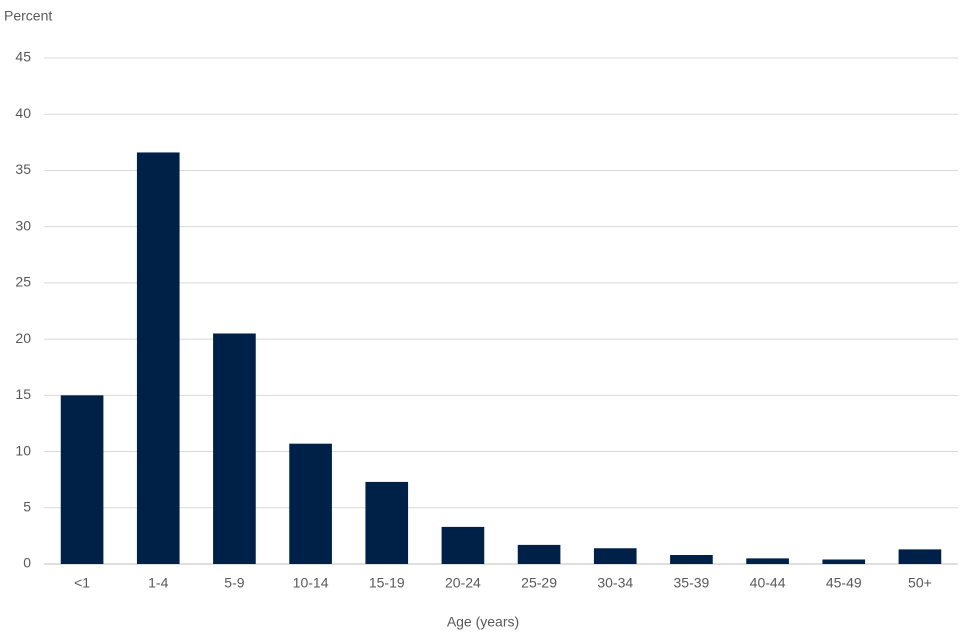 Image resolution: width=960 pixels, height=640 pixels. Describe the element at coordinates (23, 394) in the screenshot. I see `y-tick-label: 15` at that location.